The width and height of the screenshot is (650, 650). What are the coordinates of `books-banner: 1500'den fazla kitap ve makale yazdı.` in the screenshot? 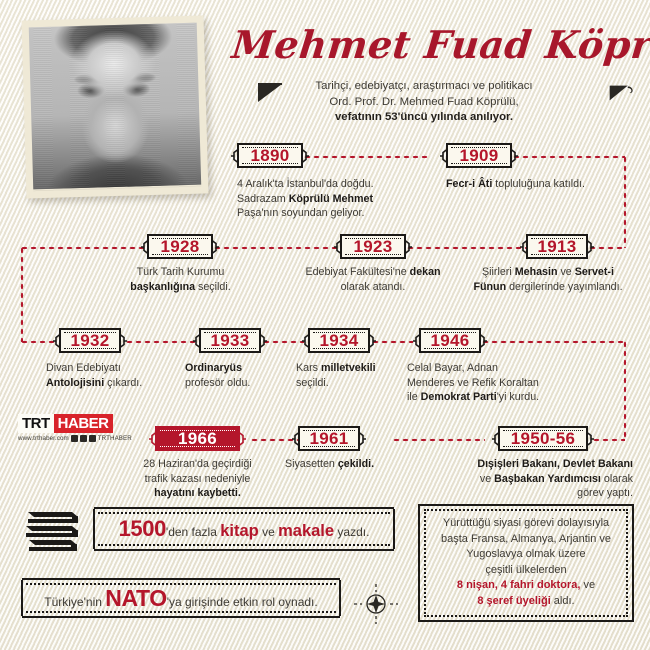 It's located at (244, 529).